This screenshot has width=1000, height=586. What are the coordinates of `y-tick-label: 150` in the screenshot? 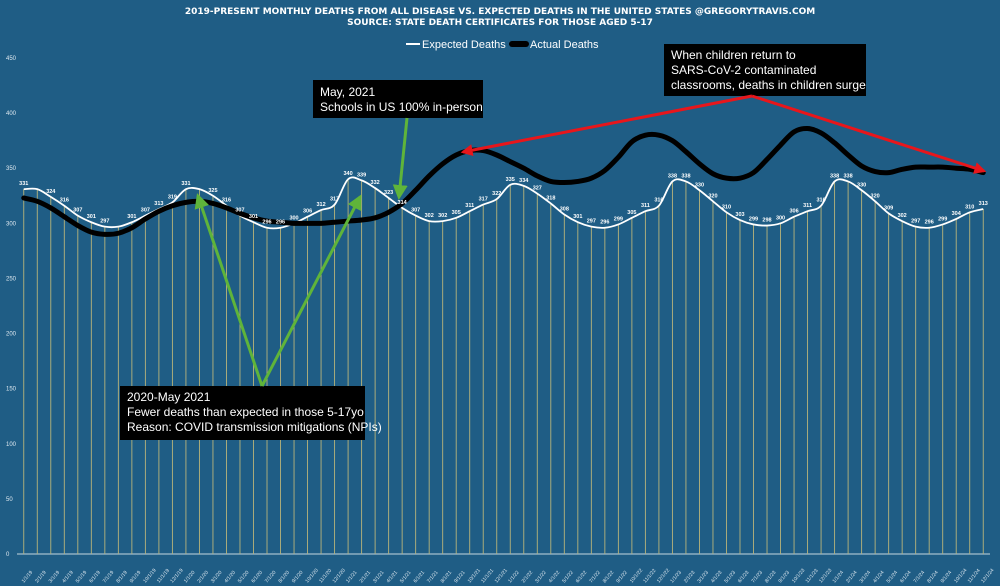 It's located at (11, 390).